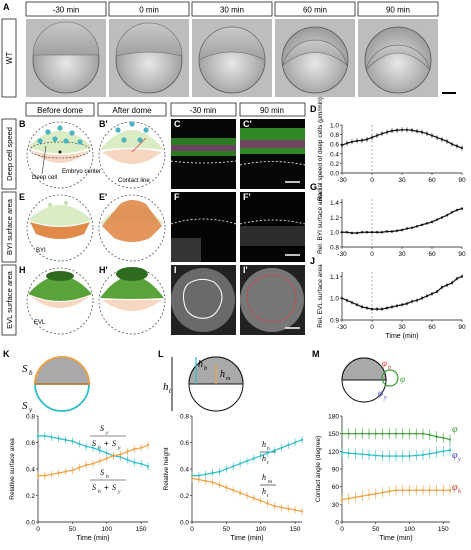  Describe the element at coordinates (165, 109) in the screenshot. I see `panel-b-headers: Before dome After dome -30 min 90 min` at that location.